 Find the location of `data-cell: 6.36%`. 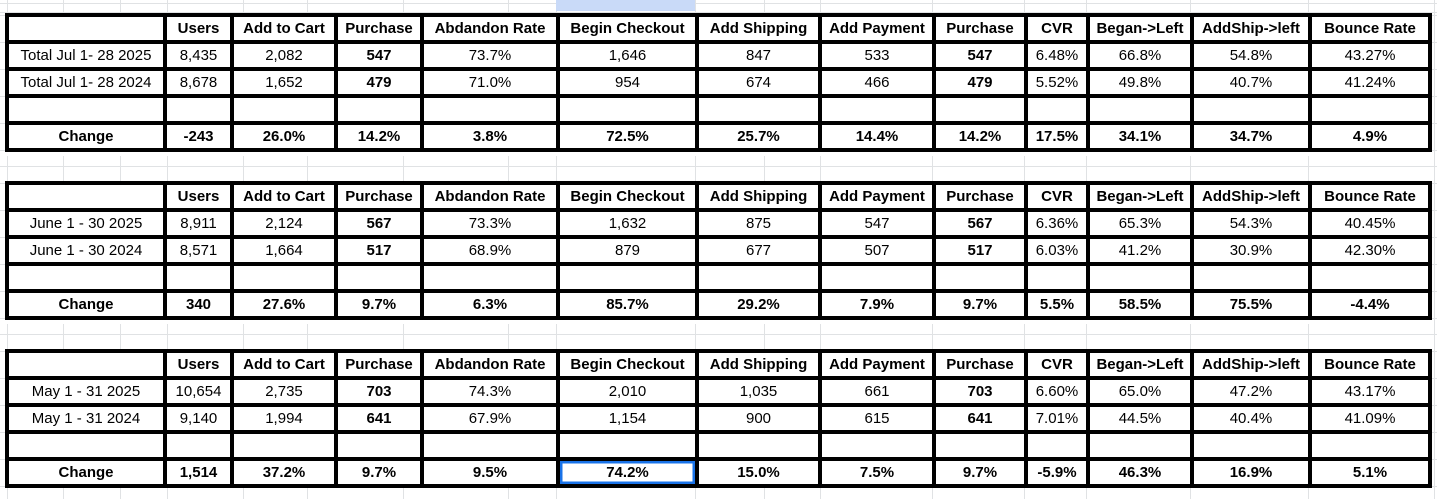

data-cell: 6.36% is located at coordinates (1057, 223).